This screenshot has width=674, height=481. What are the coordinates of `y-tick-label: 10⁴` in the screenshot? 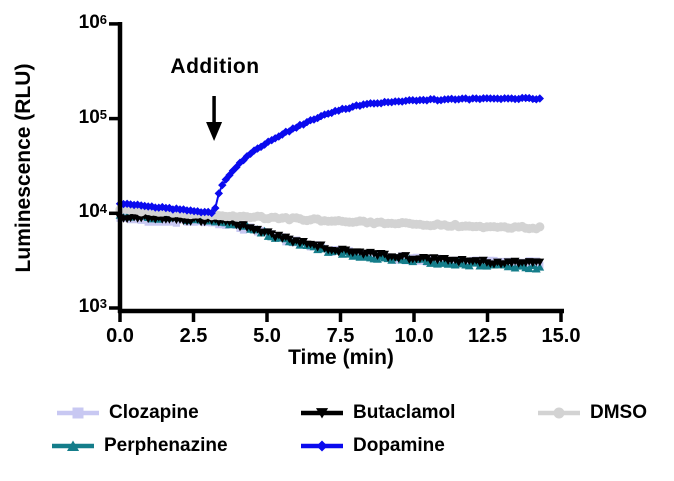 It's located at (92, 212).